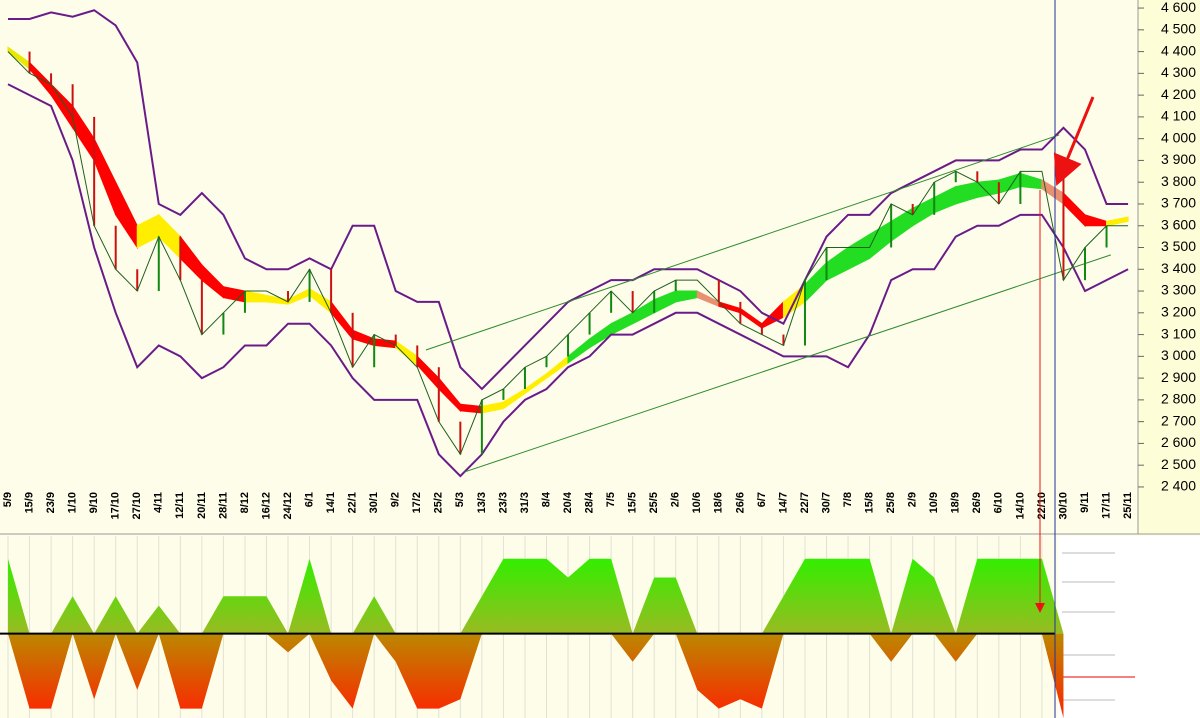 The height and width of the screenshot is (718, 1200). What do you see at coordinates (848, 499) in the screenshot?
I see `x-tick-label: 7/8` at bounding box center [848, 499].